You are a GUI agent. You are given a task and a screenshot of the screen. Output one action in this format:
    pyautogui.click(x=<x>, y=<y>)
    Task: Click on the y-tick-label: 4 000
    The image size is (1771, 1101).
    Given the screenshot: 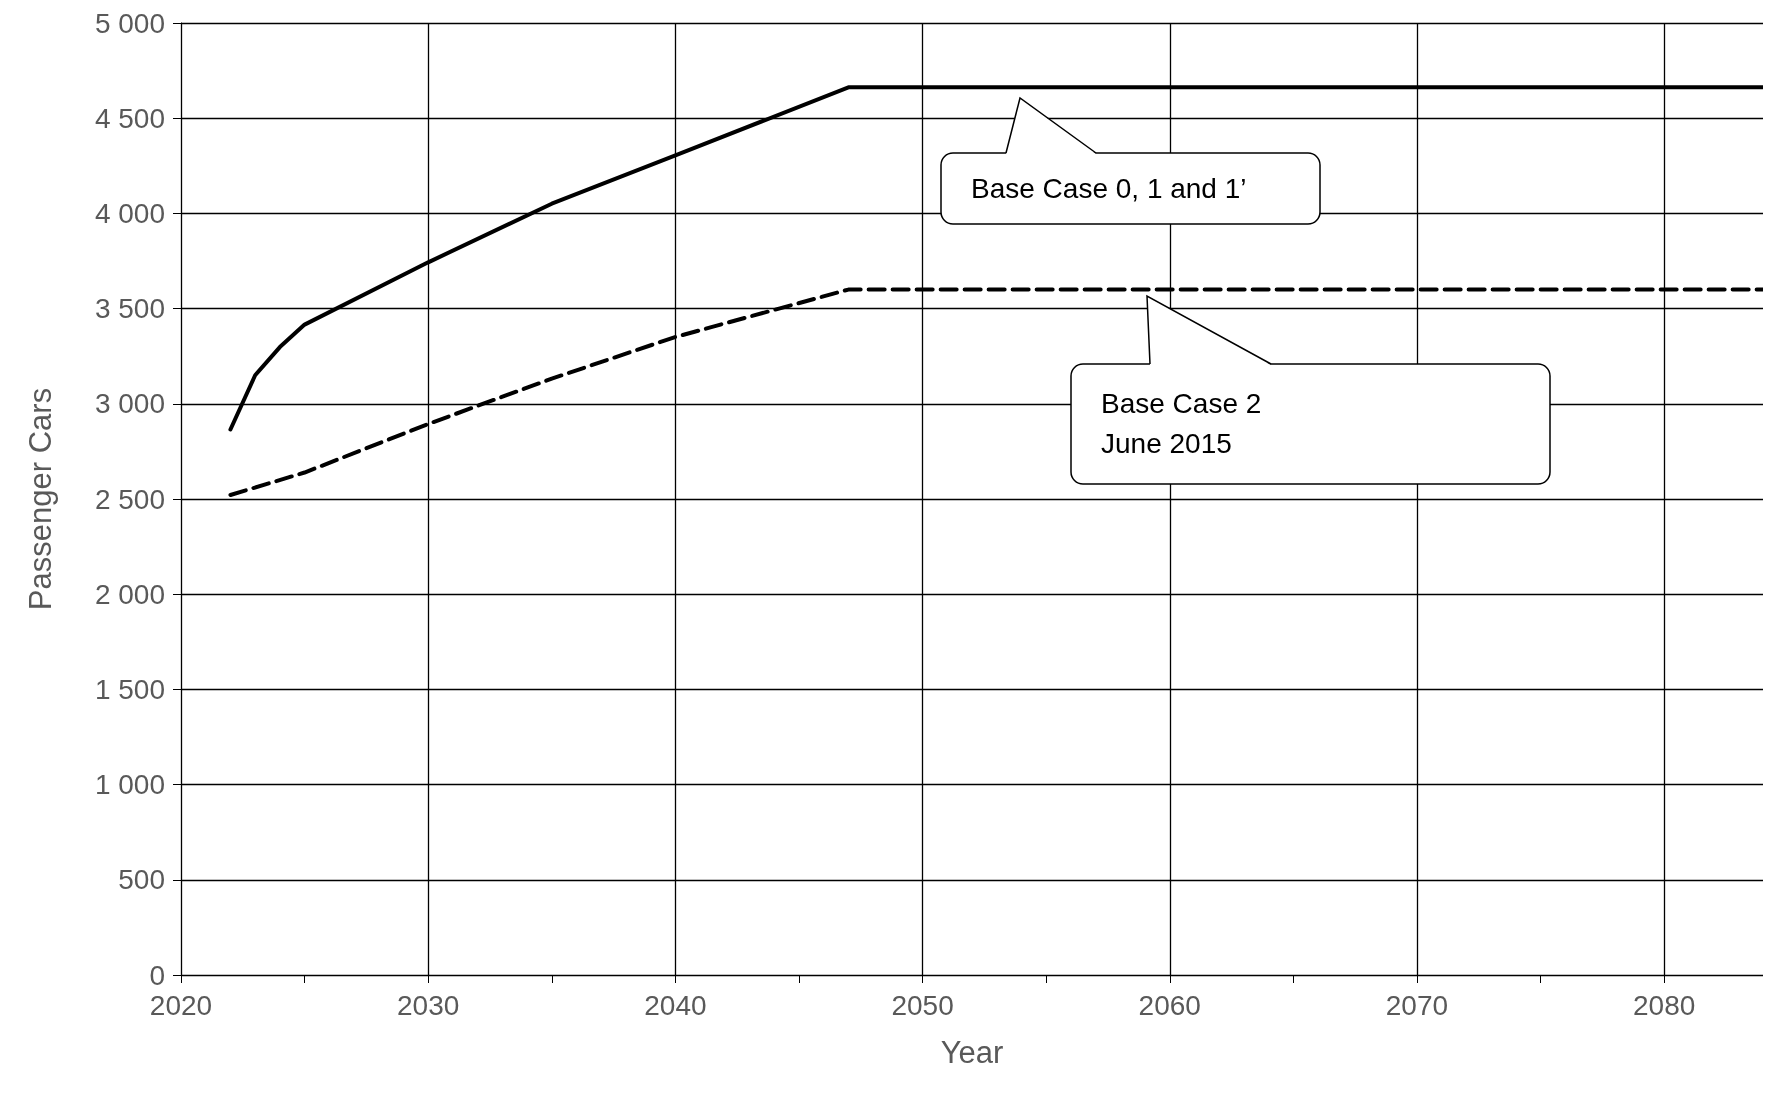 What is the action you would take?
    pyautogui.click(x=129, y=213)
    